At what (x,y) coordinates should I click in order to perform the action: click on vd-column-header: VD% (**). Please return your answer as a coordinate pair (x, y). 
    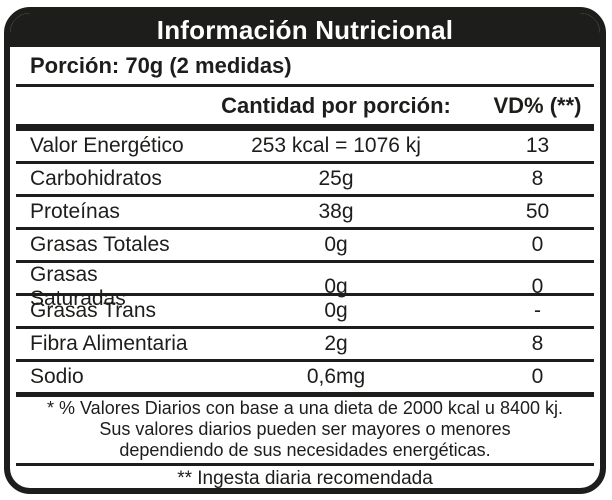
    Looking at the image, I should click on (537, 105).